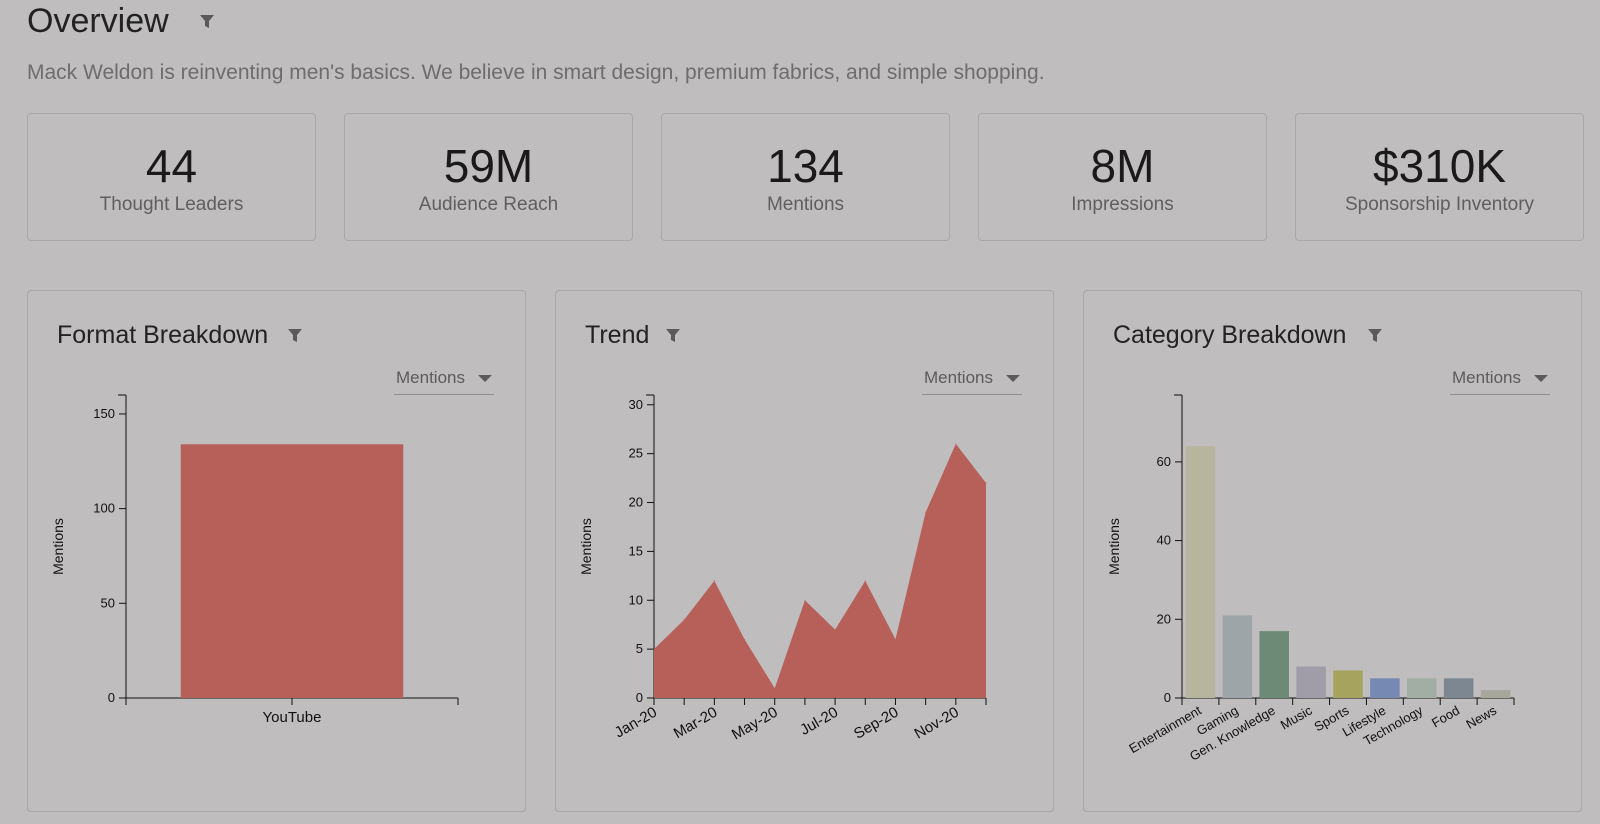 Image resolution: width=1600 pixels, height=824 pixels. Describe the element at coordinates (755, 724) in the screenshot. I see `x-tick-label: May-20` at that location.